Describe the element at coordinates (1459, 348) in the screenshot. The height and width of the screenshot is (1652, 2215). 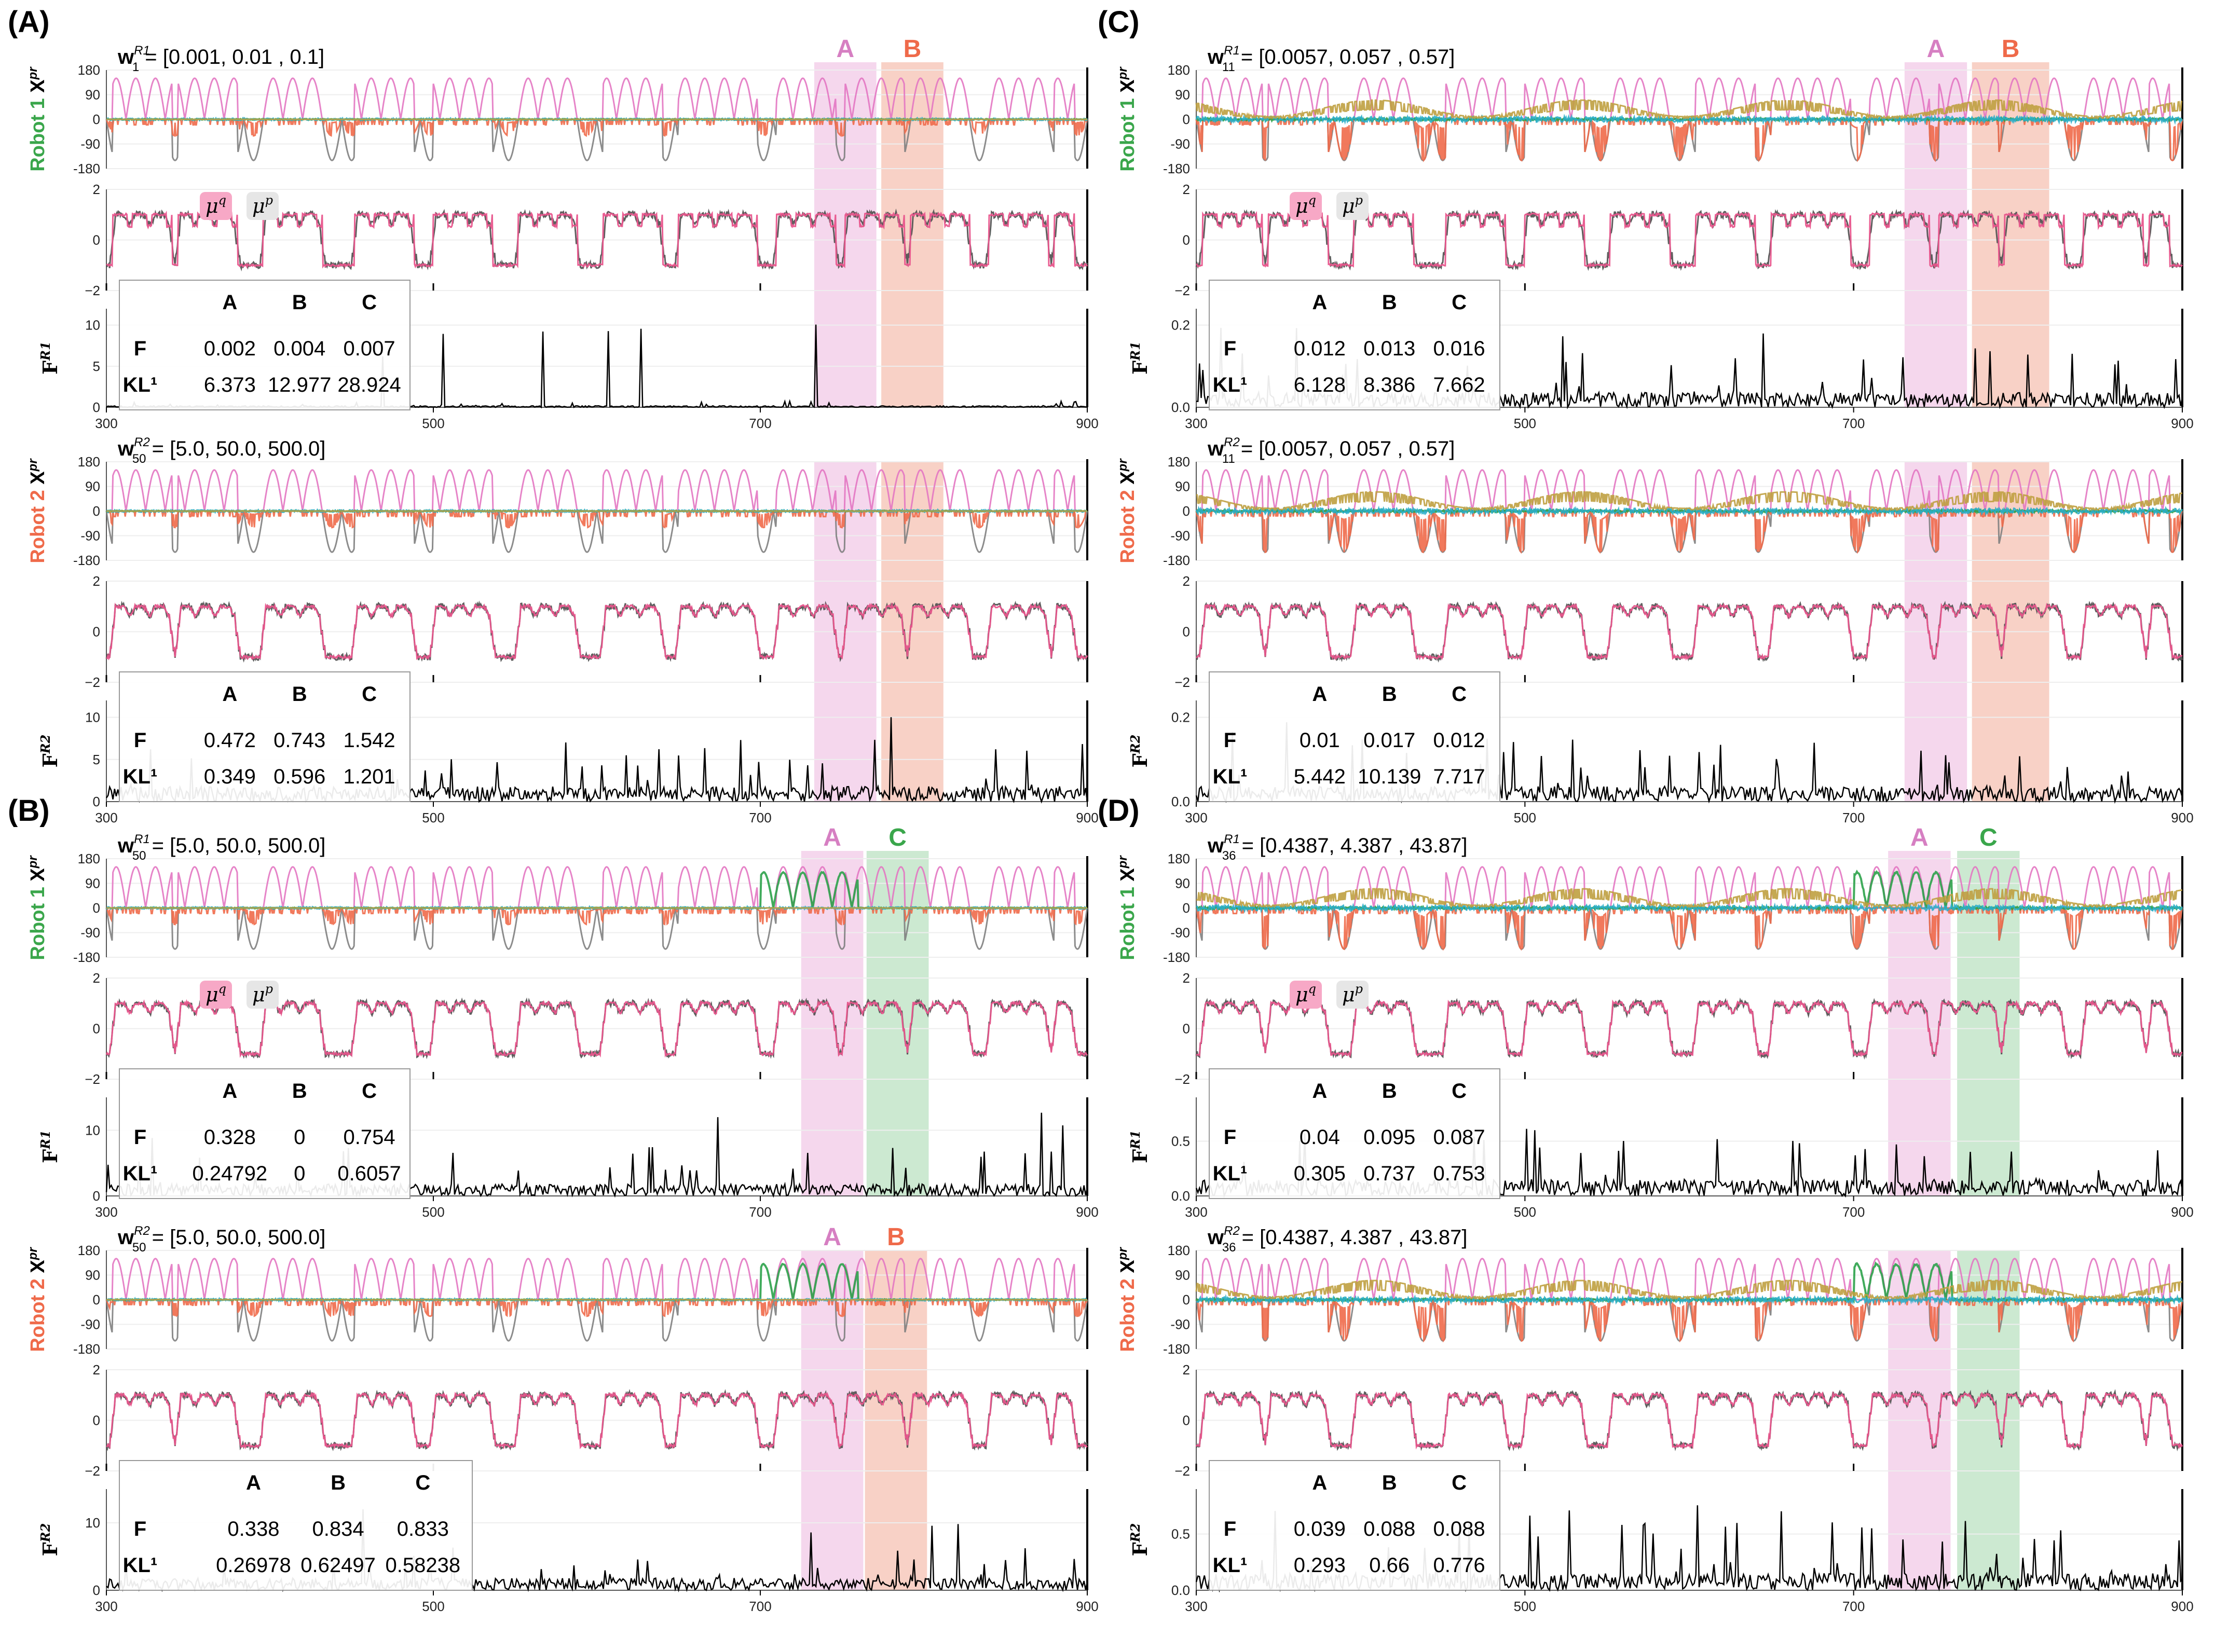
I see `table-cell-f: 0.016` at that location.